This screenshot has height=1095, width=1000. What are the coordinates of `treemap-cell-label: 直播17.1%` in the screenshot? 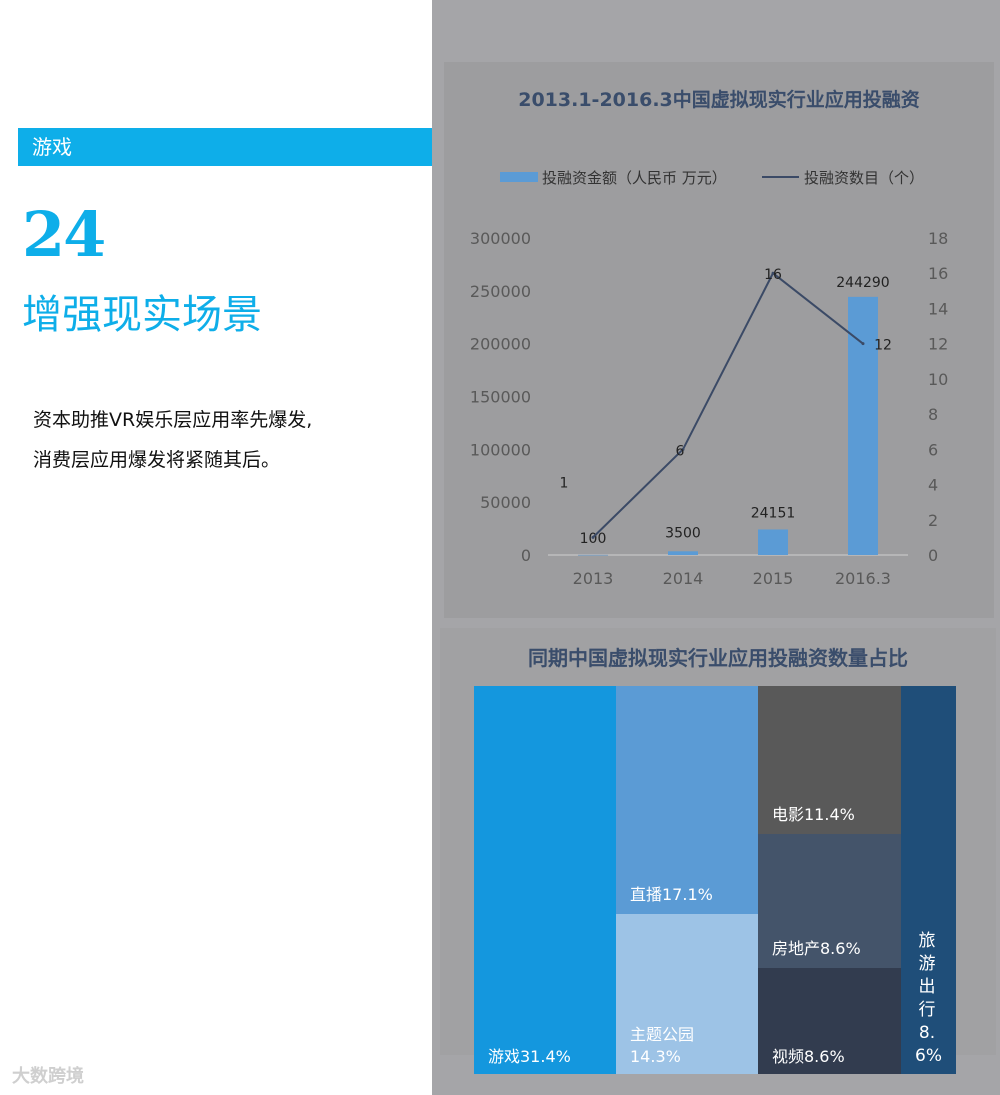 It's located at (671, 894).